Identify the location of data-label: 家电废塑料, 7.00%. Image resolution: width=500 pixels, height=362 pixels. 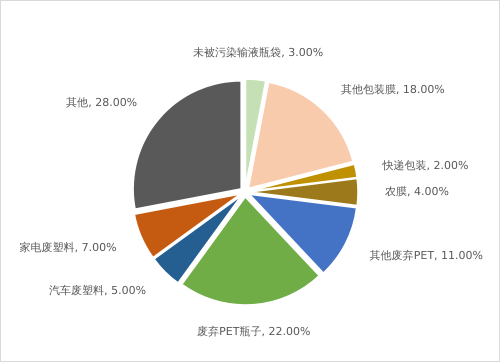
(68, 247).